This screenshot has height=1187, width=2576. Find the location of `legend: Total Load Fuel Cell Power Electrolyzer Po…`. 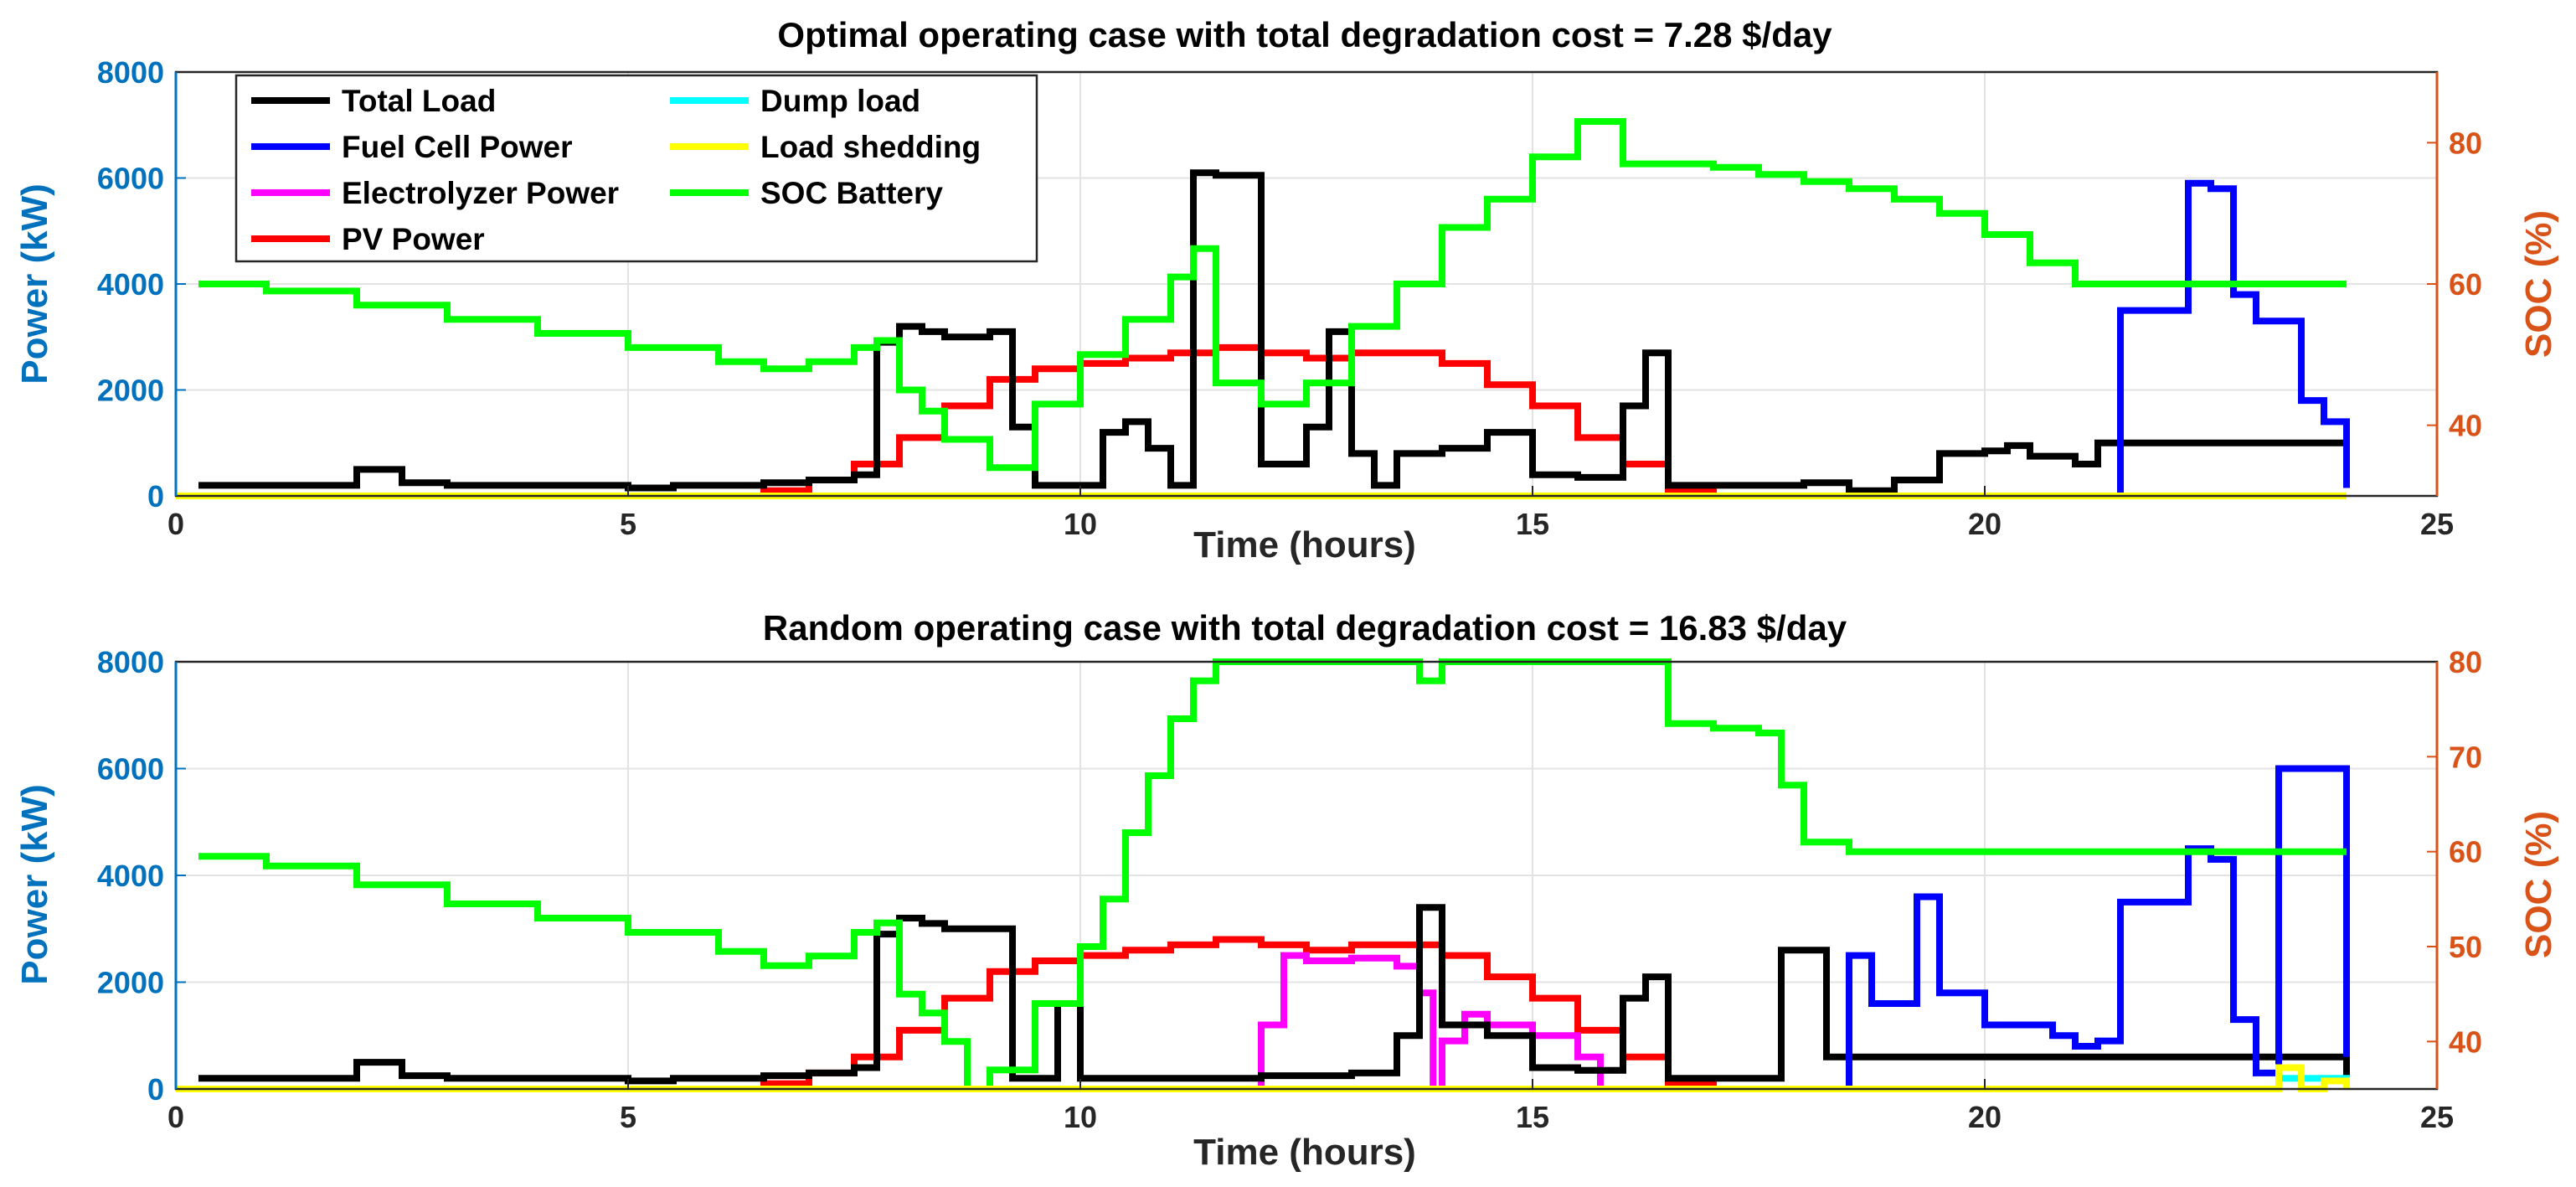

legend: Total Load Fuel Cell Power Electrolyzer Po… is located at coordinates (636, 168).